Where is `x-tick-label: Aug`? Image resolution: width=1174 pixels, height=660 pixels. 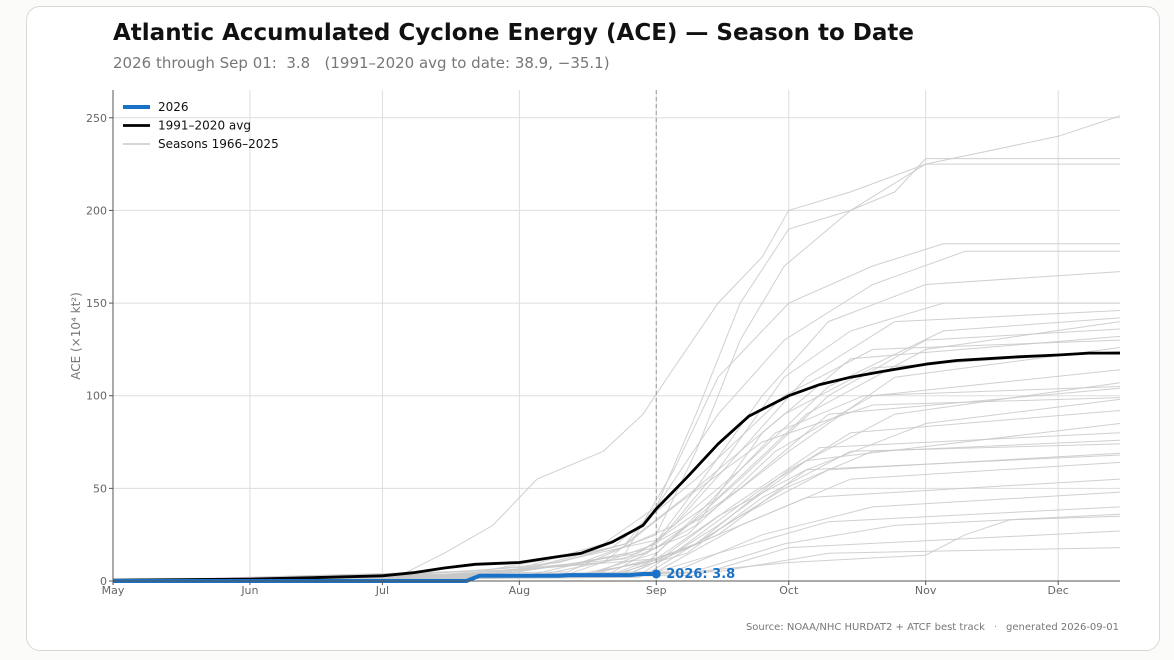 x-tick-label: Aug is located at coordinates (519, 590).